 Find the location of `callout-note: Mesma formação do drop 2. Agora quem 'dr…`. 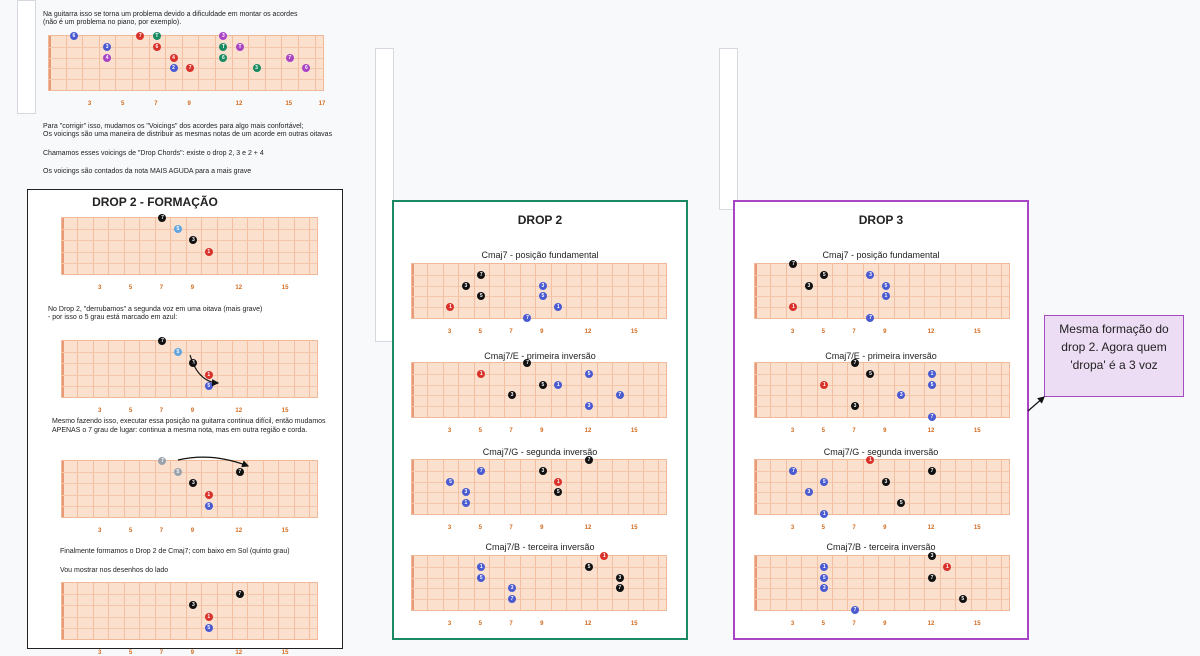

callout-note: Mesma formação do drop 2. Agora quem 'dr… is located at coordinates (1114, 356).